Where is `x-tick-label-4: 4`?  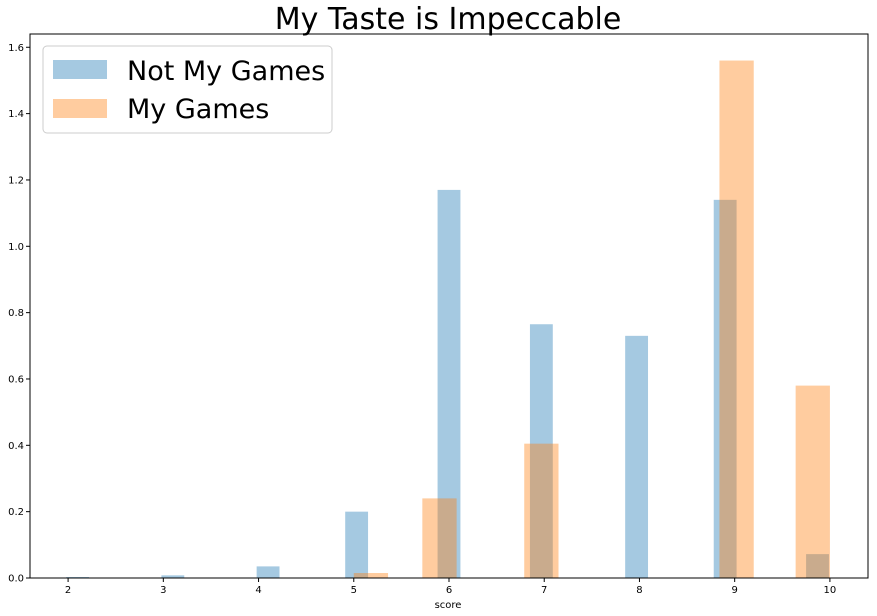
x-tick-label-4: 4 is located at coordinates (258, 590).